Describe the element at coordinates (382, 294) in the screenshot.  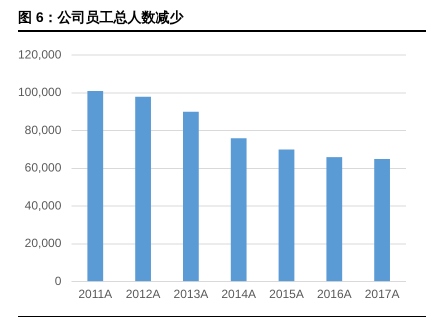
I see `x-tick-label: 2017A` at that location.